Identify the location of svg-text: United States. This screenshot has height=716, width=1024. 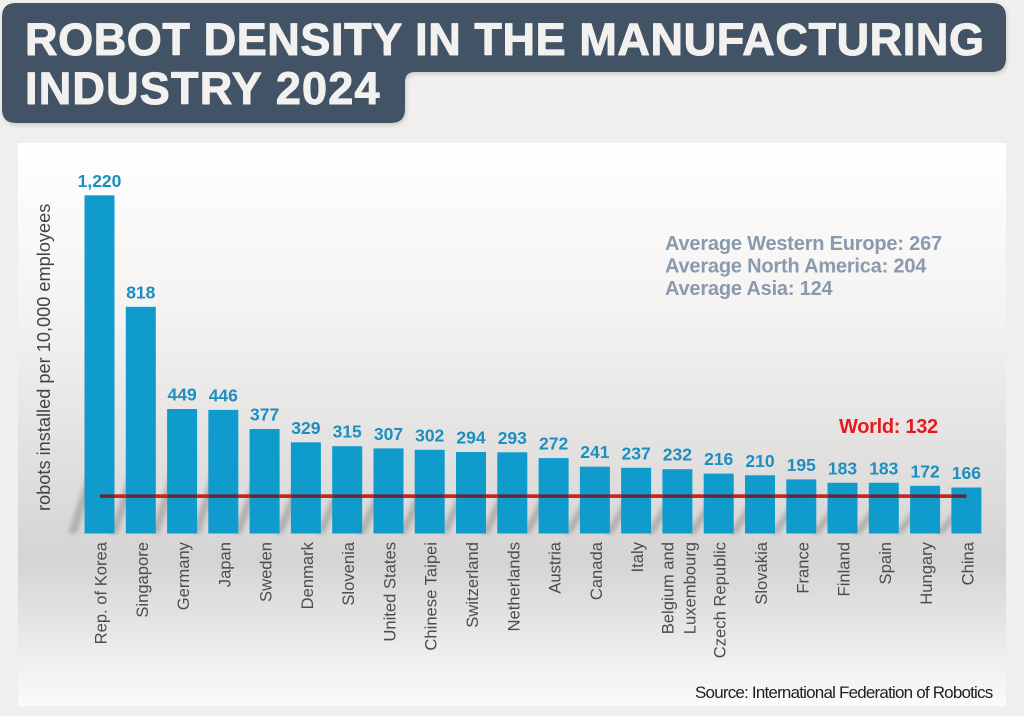
(390, 592).